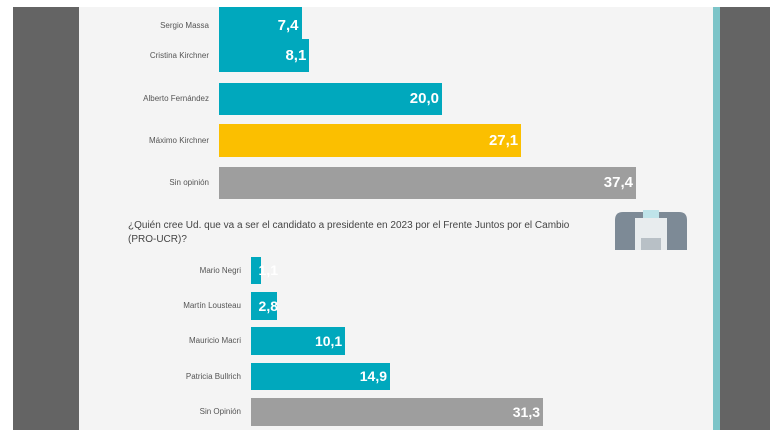 The image size is (776, 438). Describe the element at coordinates (424, 98) in the screenshot. I see `value-label: 20,0` at that location.